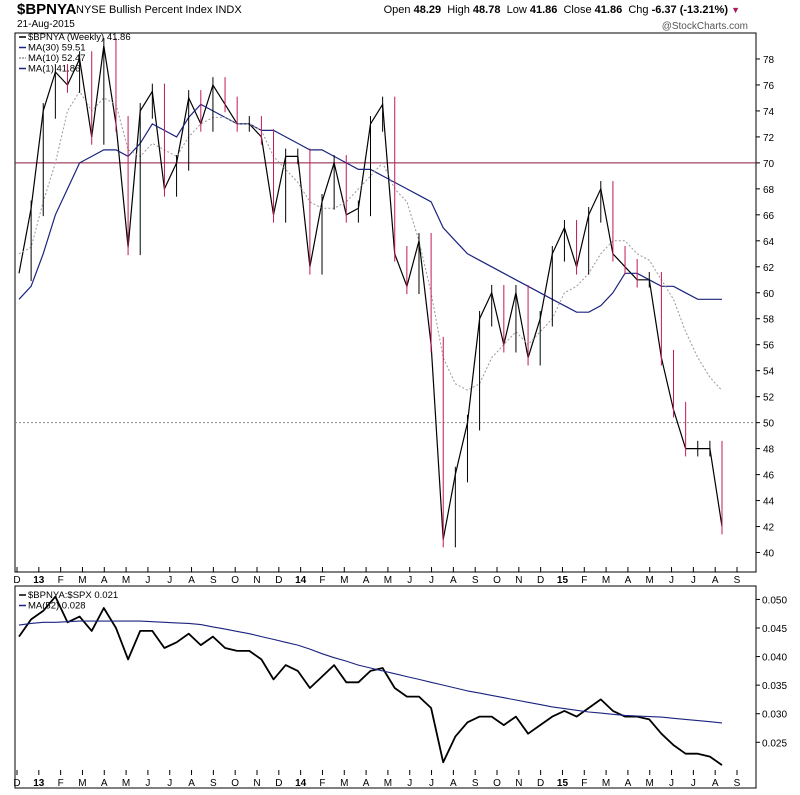  I want to click on legend-label: $BPNYA (Weekly) 41.86, so click(79, 37).